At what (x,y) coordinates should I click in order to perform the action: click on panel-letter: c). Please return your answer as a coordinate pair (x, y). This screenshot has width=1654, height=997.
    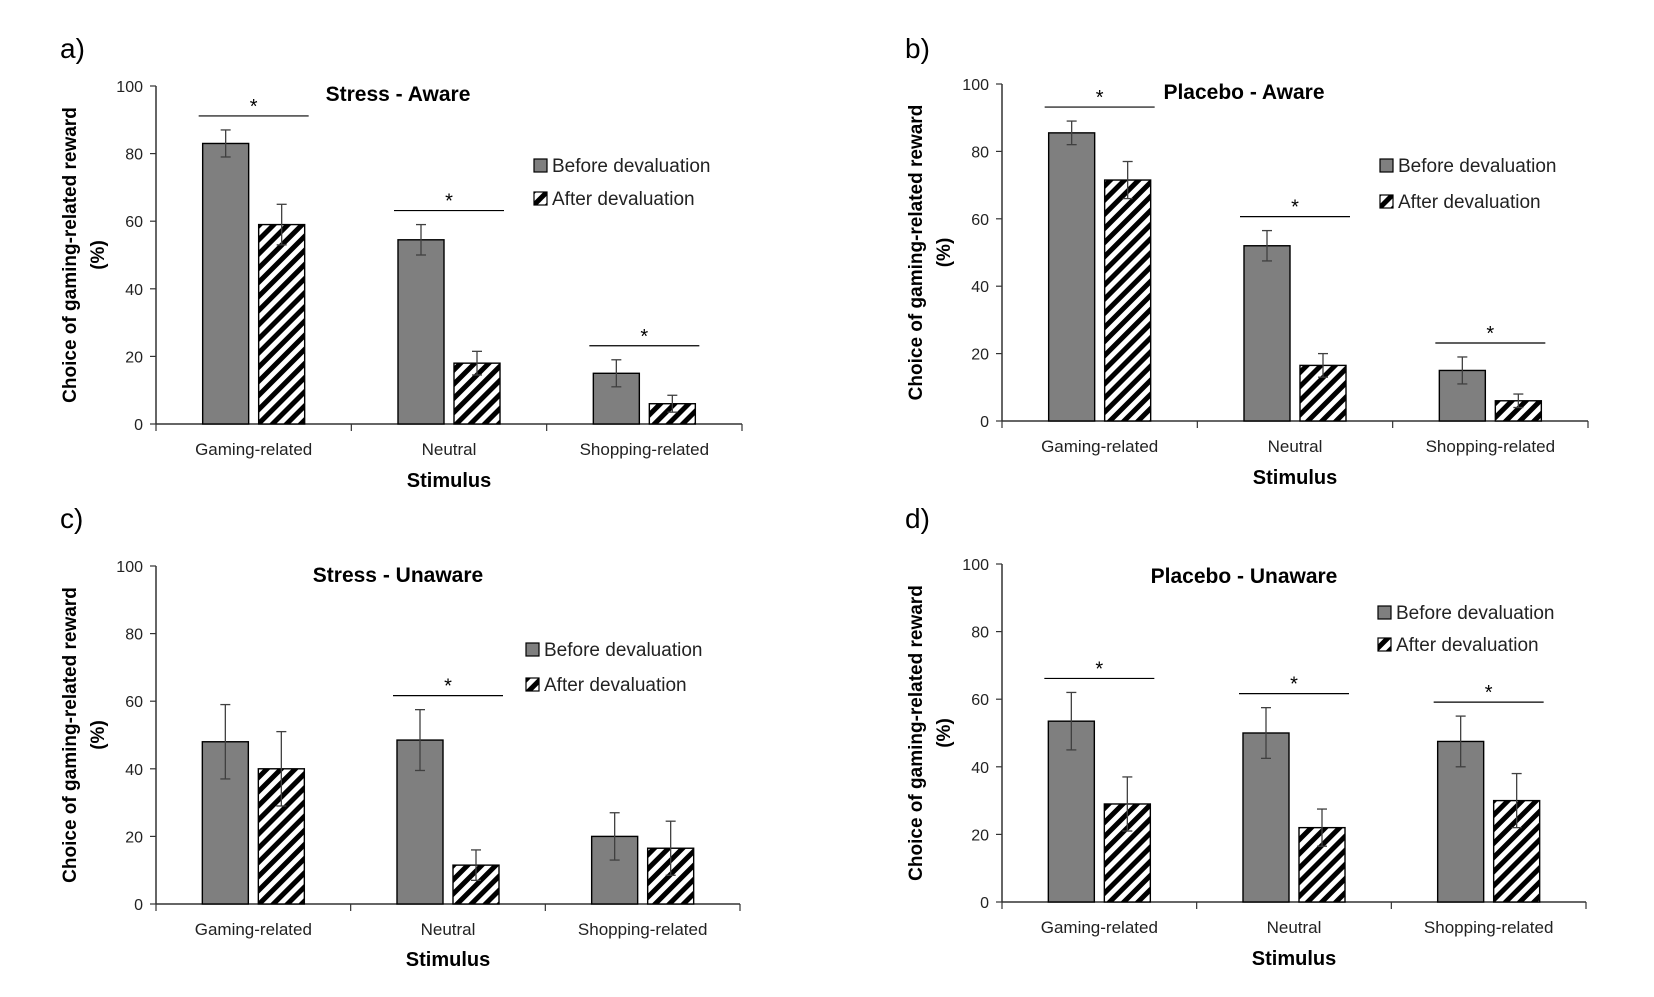
    Looking at the image, I should click on (71, 518).